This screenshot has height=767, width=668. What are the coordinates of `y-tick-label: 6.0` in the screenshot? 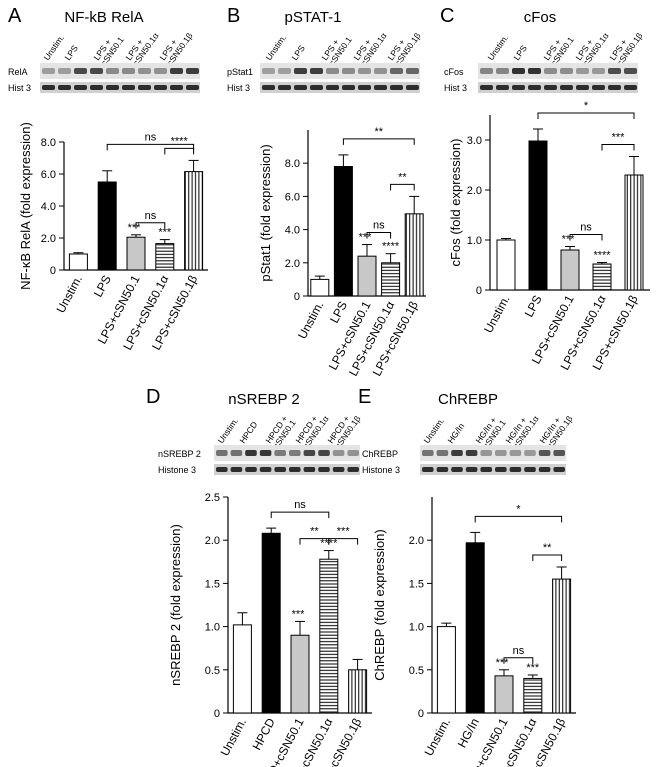 It's located at (292, 197).